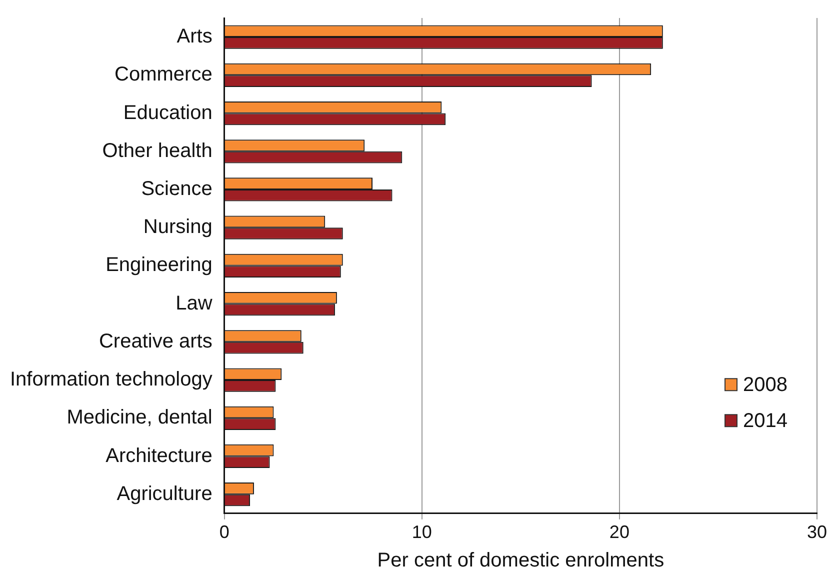 The width and height of the screenshot is (831, 579). I want to click on y-tick-label: Agriculture, so click(164, 493).